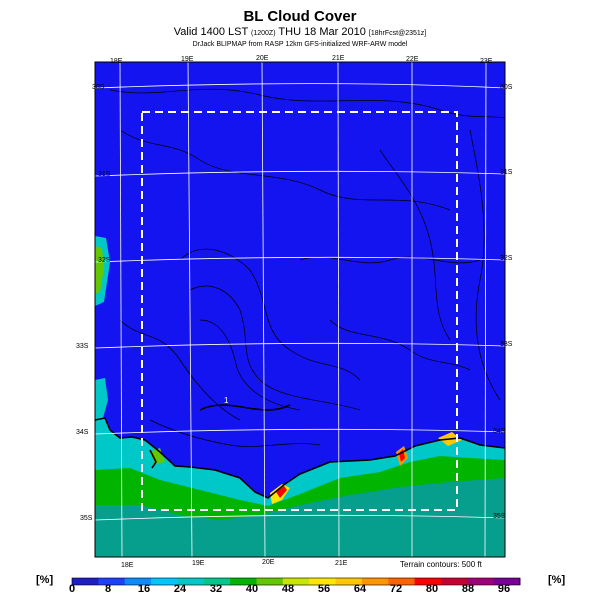  I want to click on forecast-info: [18hrFcst@2351z], so click(397, 33).